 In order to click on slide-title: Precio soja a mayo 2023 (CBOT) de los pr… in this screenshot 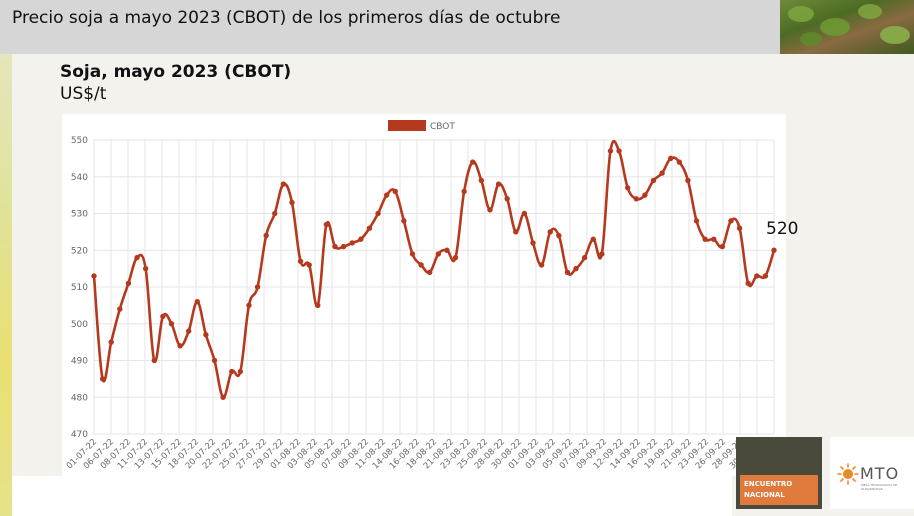, I will do `click(286, 18)`.